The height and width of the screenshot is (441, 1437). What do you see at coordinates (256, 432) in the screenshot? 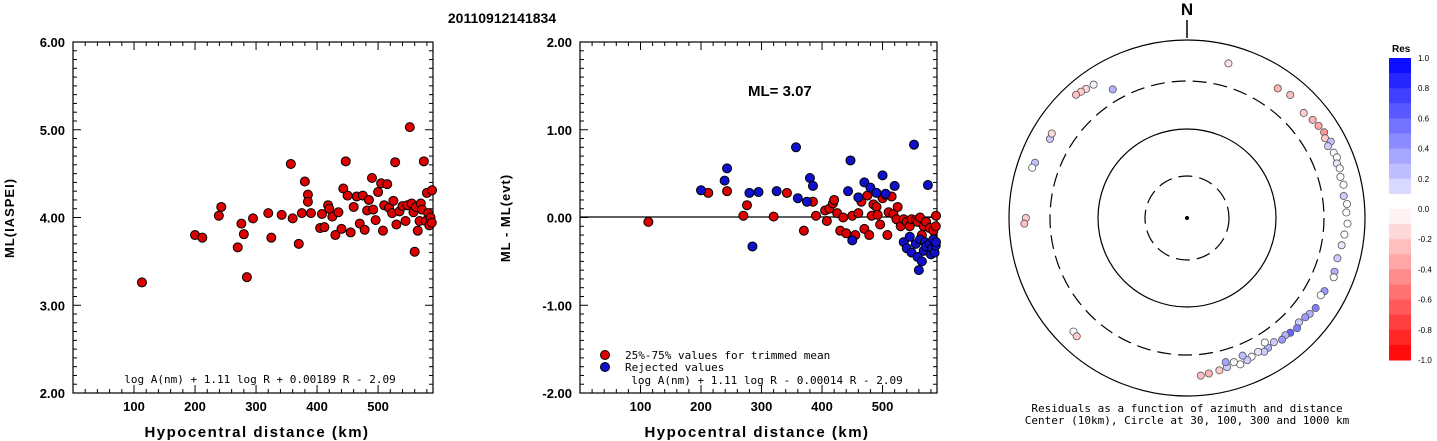
I see `left-xlabel: Hypocentral distance (km)` at bounding box center [256, 432].